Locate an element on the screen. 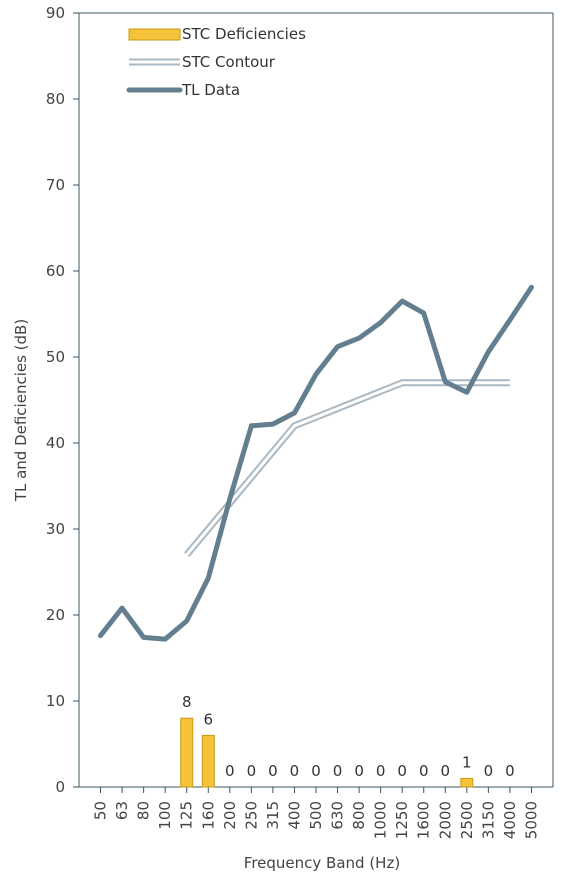  x-tick-label: 125 is located at coordinates (187, 815).